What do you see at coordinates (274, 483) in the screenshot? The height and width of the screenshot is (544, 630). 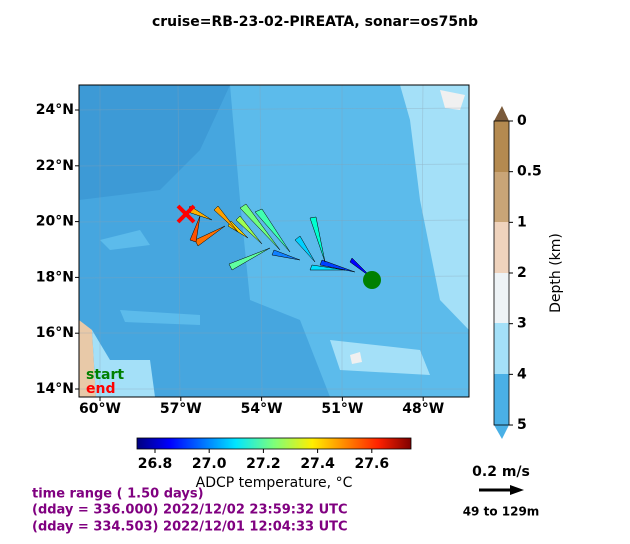 I see `temperature-label: ADCP temperature, °C` at bounding box center [274, 483].